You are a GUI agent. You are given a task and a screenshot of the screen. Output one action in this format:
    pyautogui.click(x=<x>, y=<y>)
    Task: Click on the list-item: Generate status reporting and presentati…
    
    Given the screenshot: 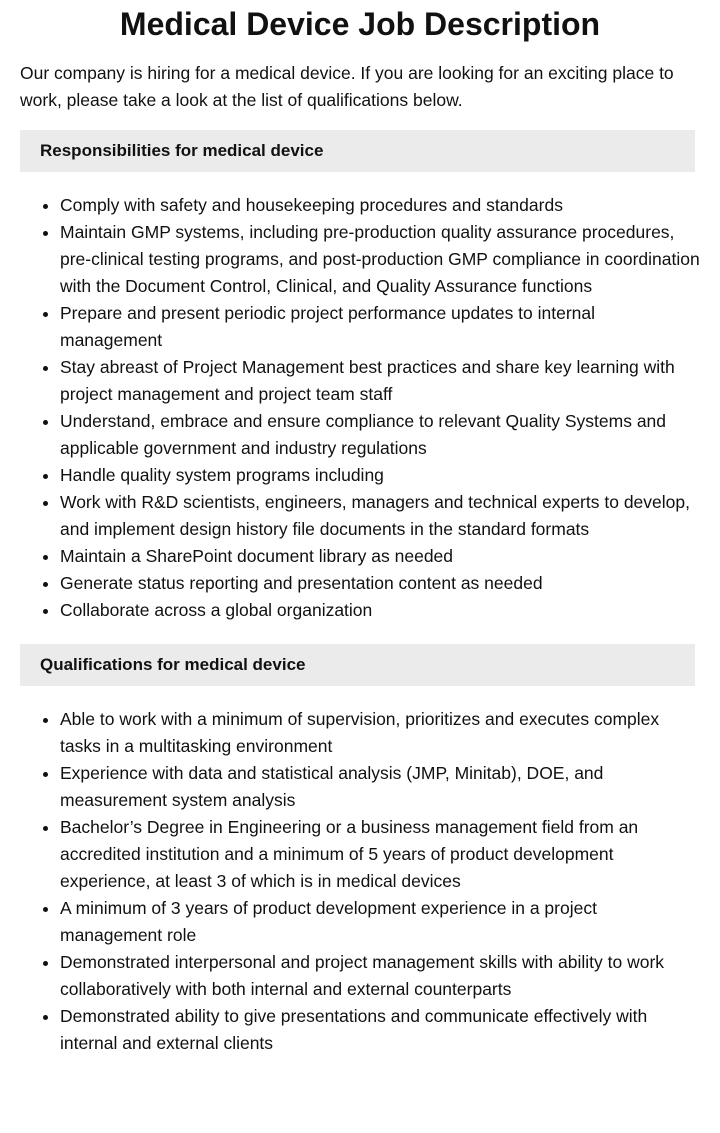 What is the action you would take?
    pyautogui.click(x=380, y=583)
    